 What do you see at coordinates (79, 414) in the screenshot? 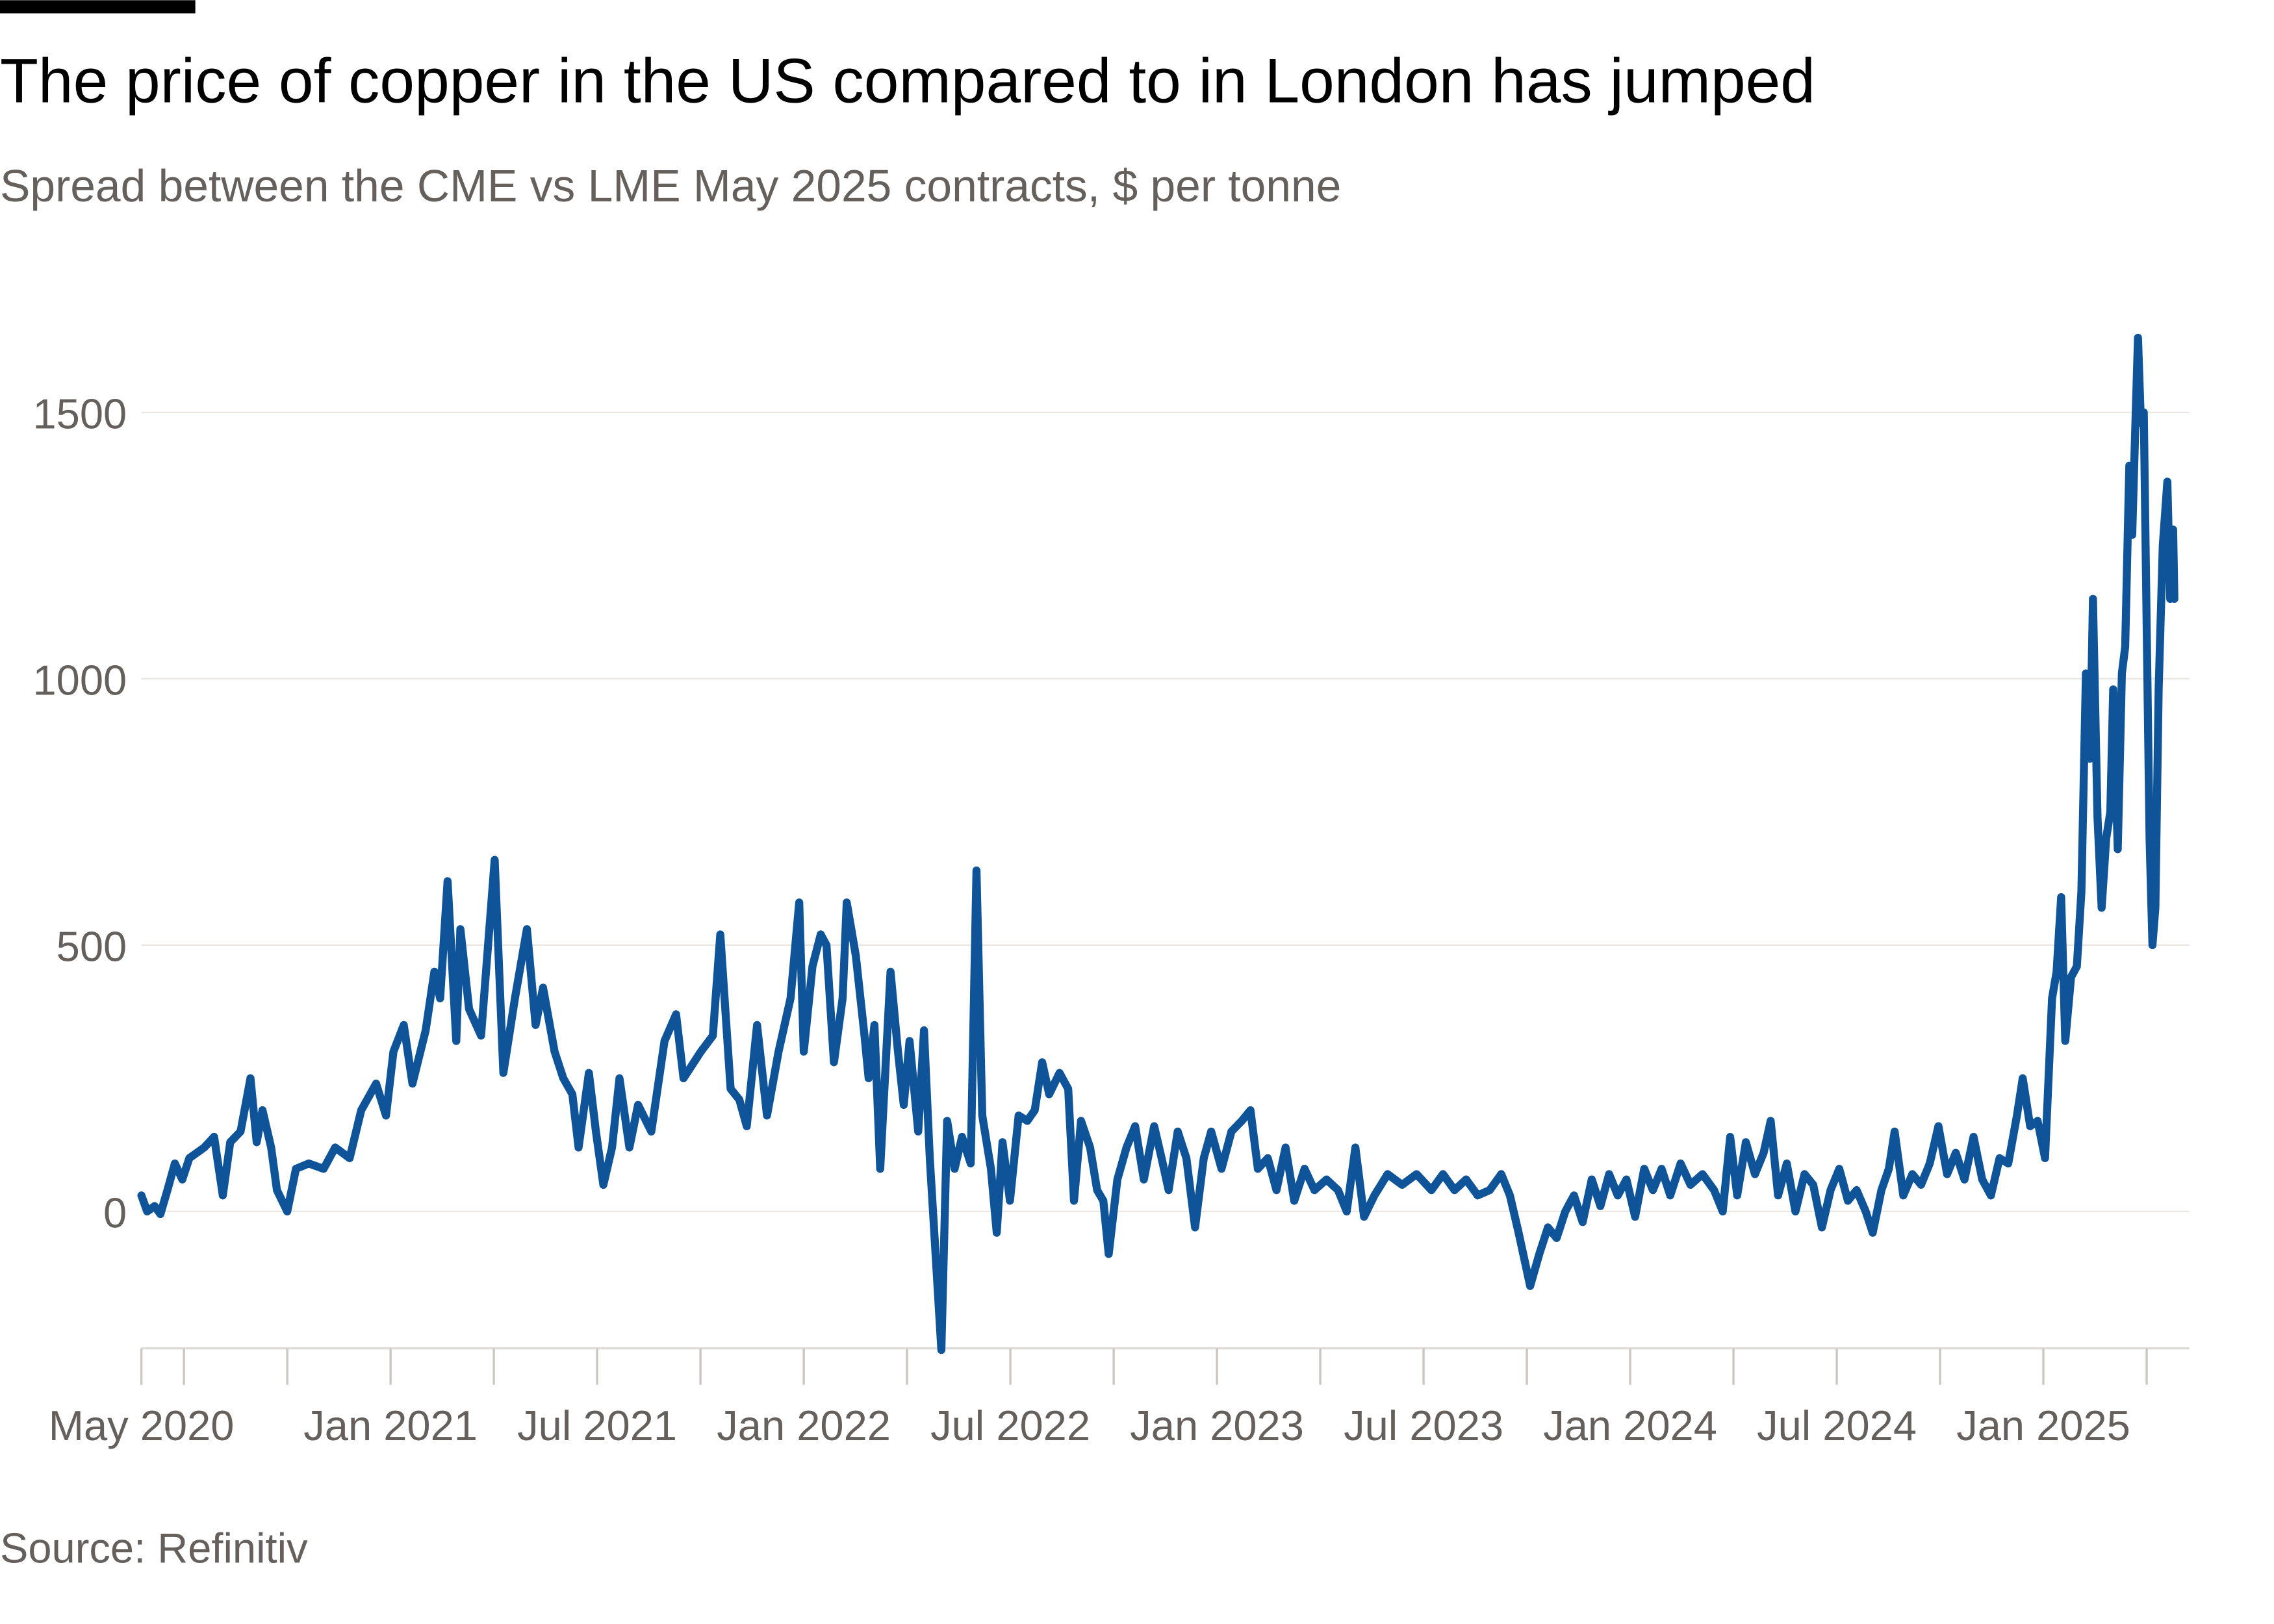
I see `y-tick-label: 1500` at bounding box center [79, 414].